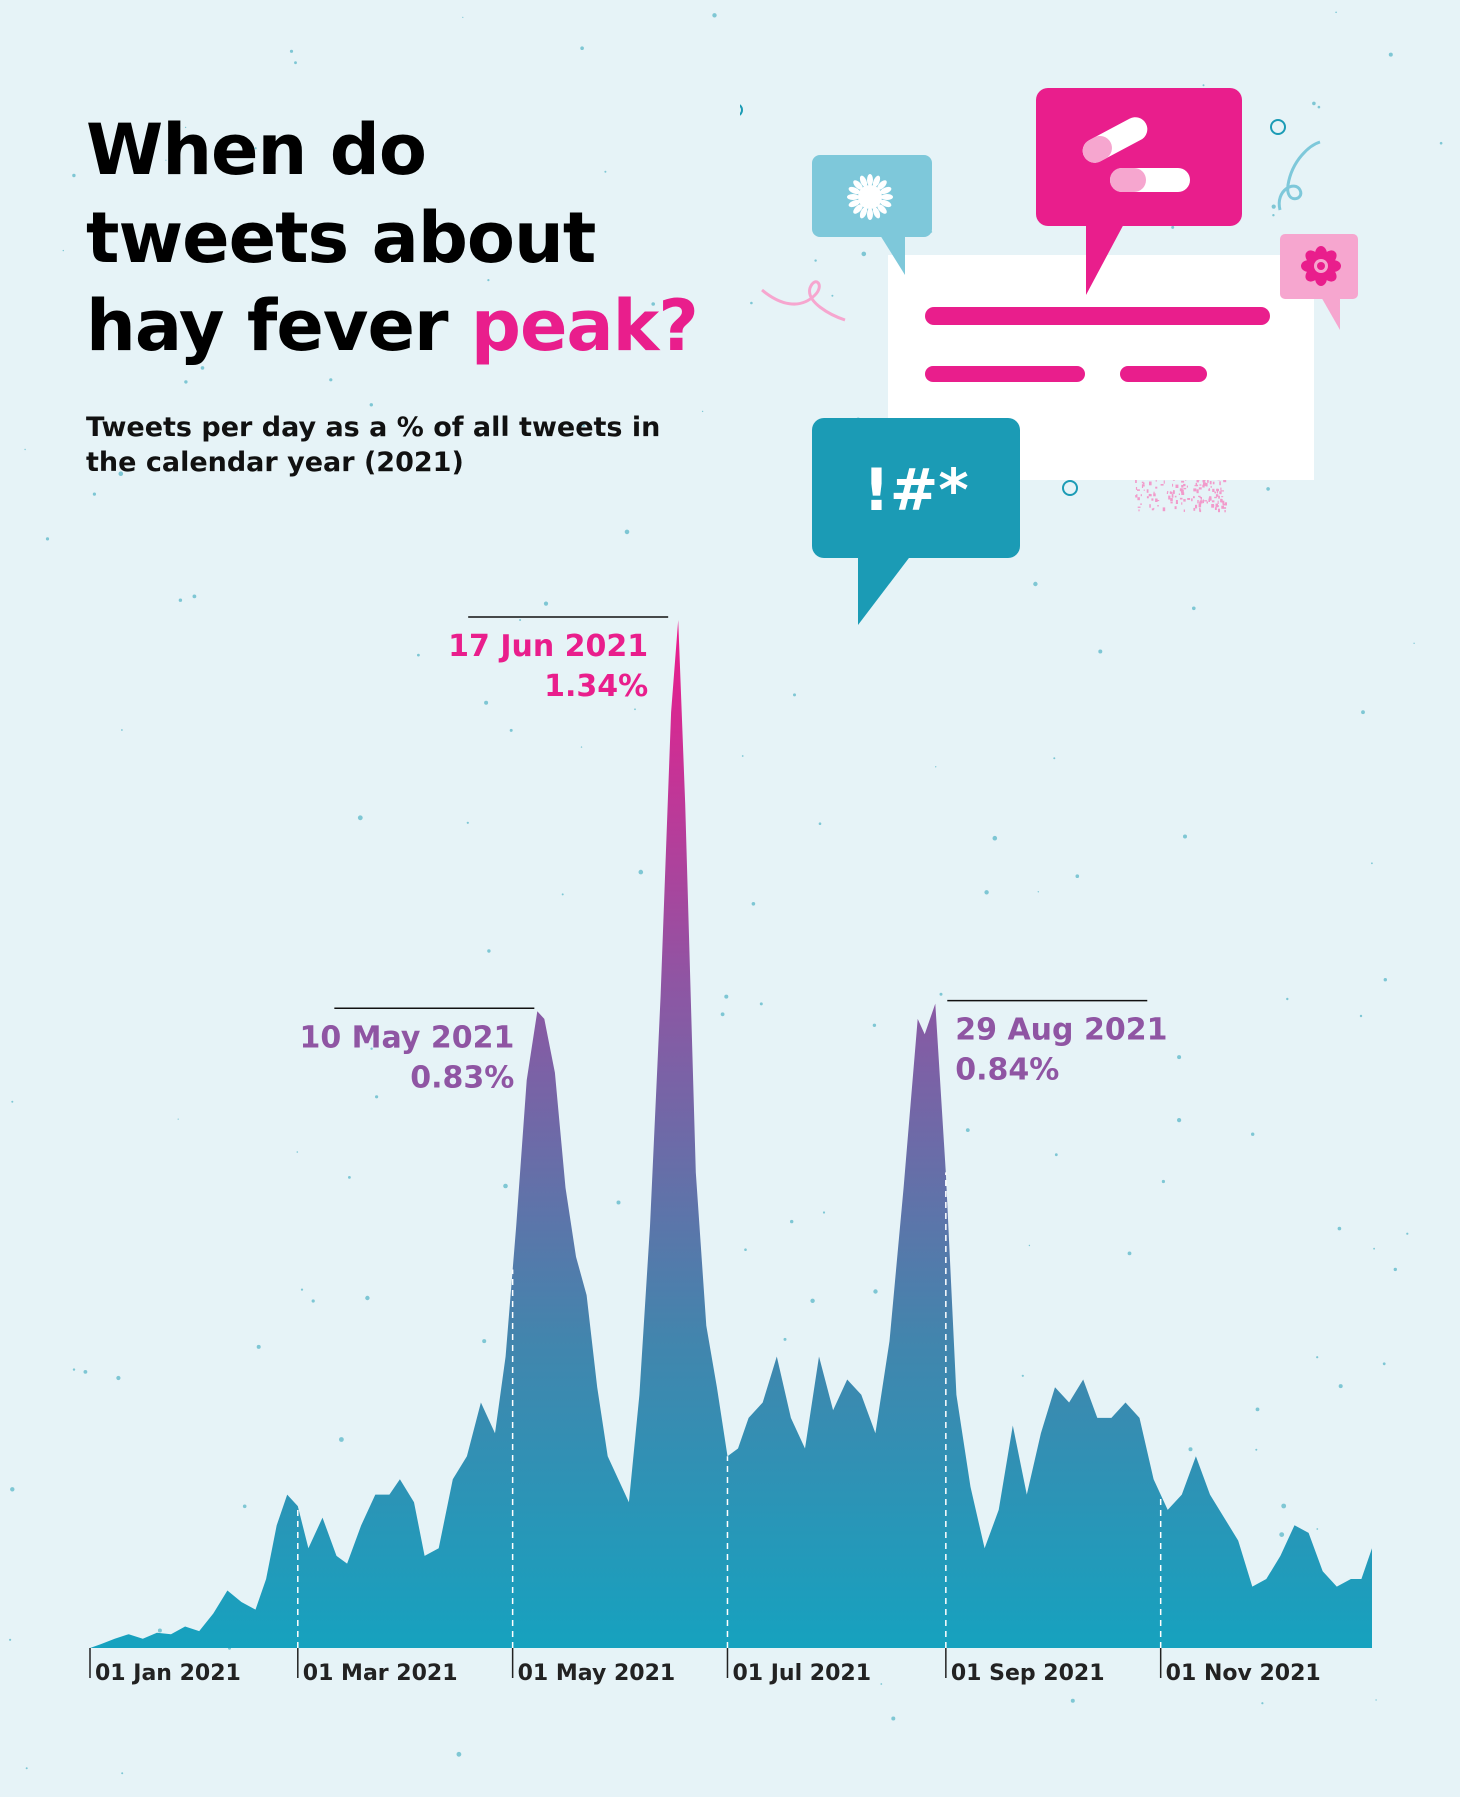  I want to click on text-line-long, so click(1097, 316).